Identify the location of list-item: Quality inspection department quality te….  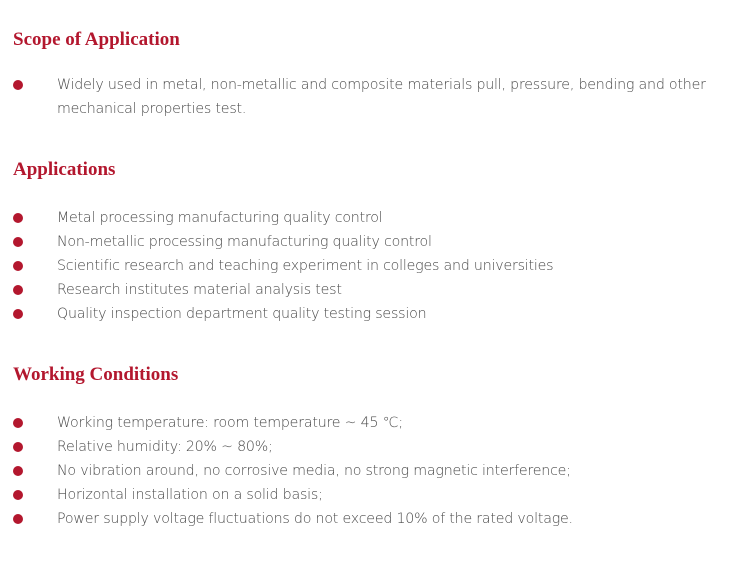
(360, 314).